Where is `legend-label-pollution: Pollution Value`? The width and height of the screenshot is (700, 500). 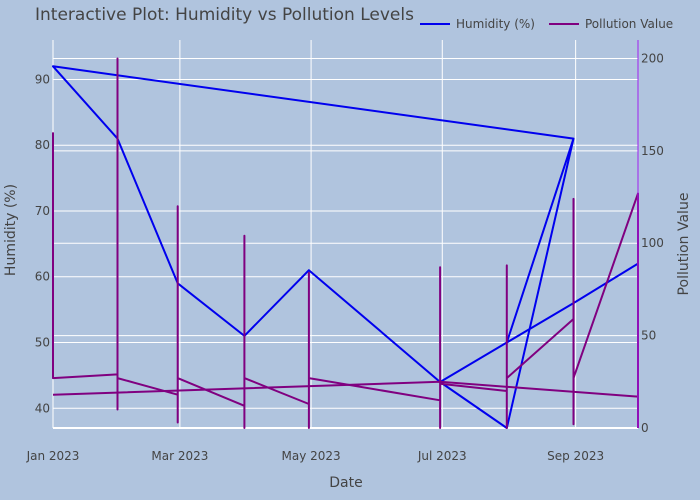 legend-label-pollution: Pollution Value is located at coordinates (629, 24).